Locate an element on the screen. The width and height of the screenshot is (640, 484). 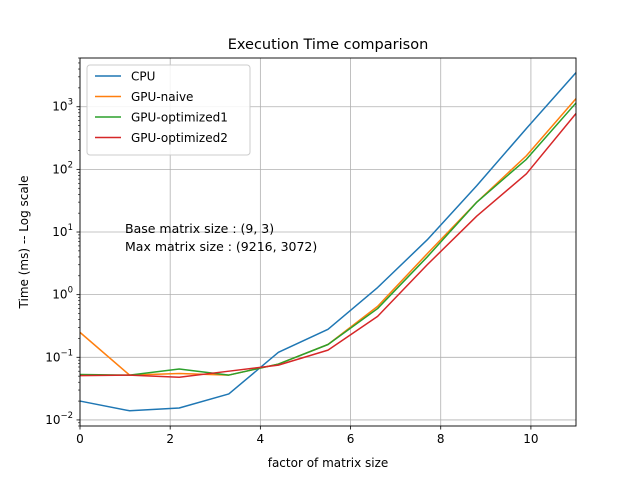
x-tick-label: 2 is located at coordinates (170, 439).